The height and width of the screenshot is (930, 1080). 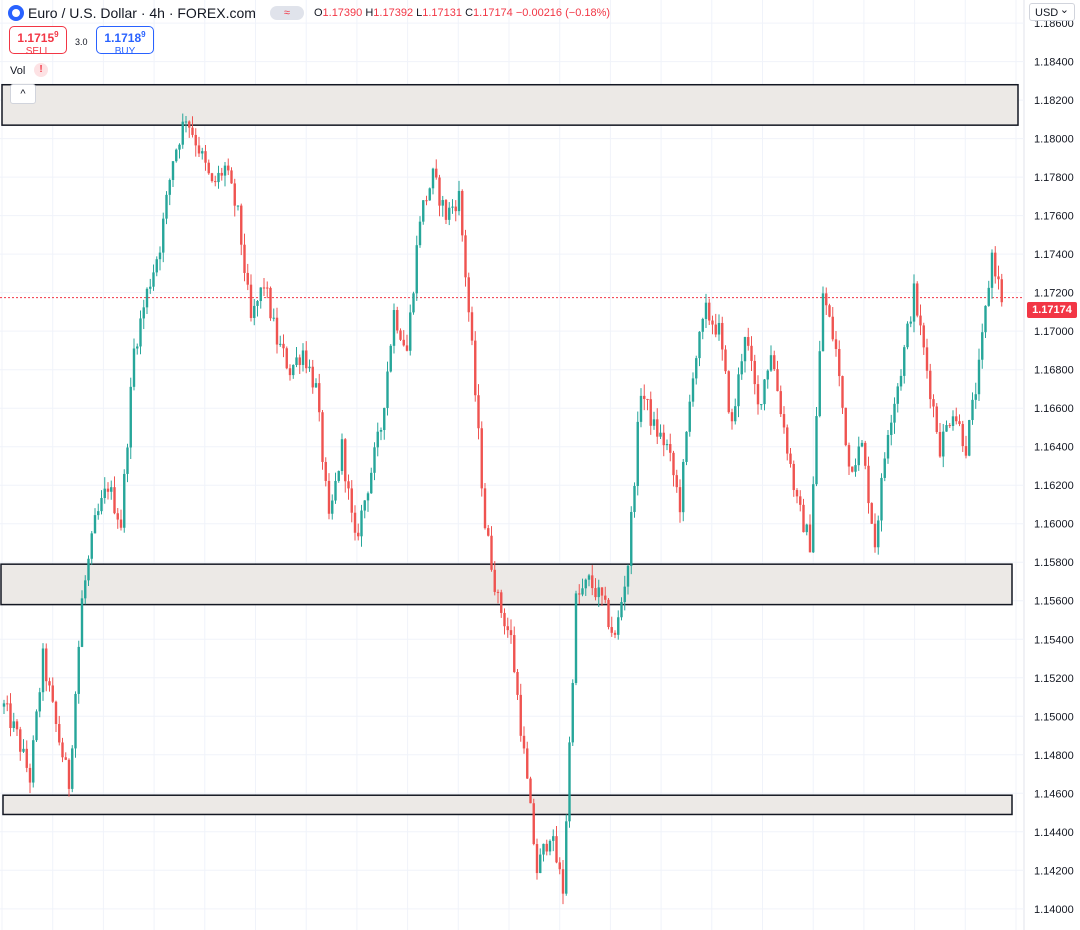 What do you see at coordinates (41, 70) in the screenshot?
I see `warning-icon: !` at bounding box center [41, 70].